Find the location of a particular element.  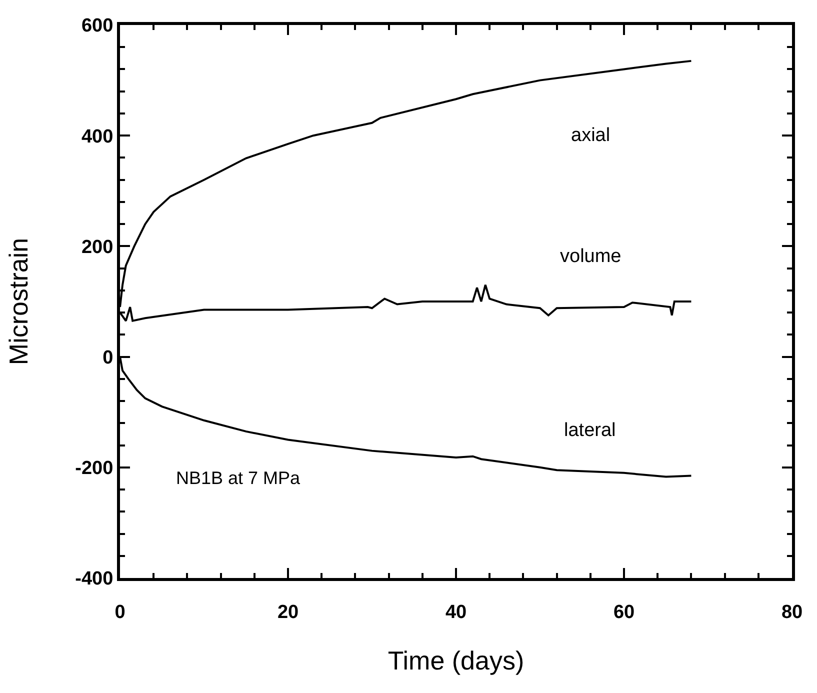

x-tick-label: 80 is located at coordinates (792, 612).